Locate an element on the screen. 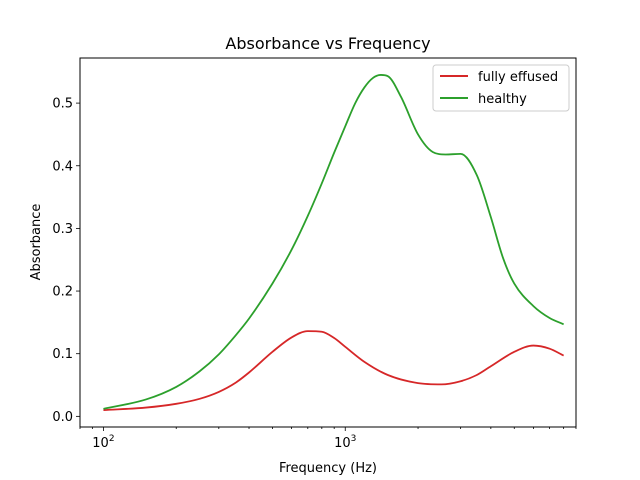 This screenshot has height=480, width=640. x-tick-exponent: 3 is located at coordinates (354, 439).